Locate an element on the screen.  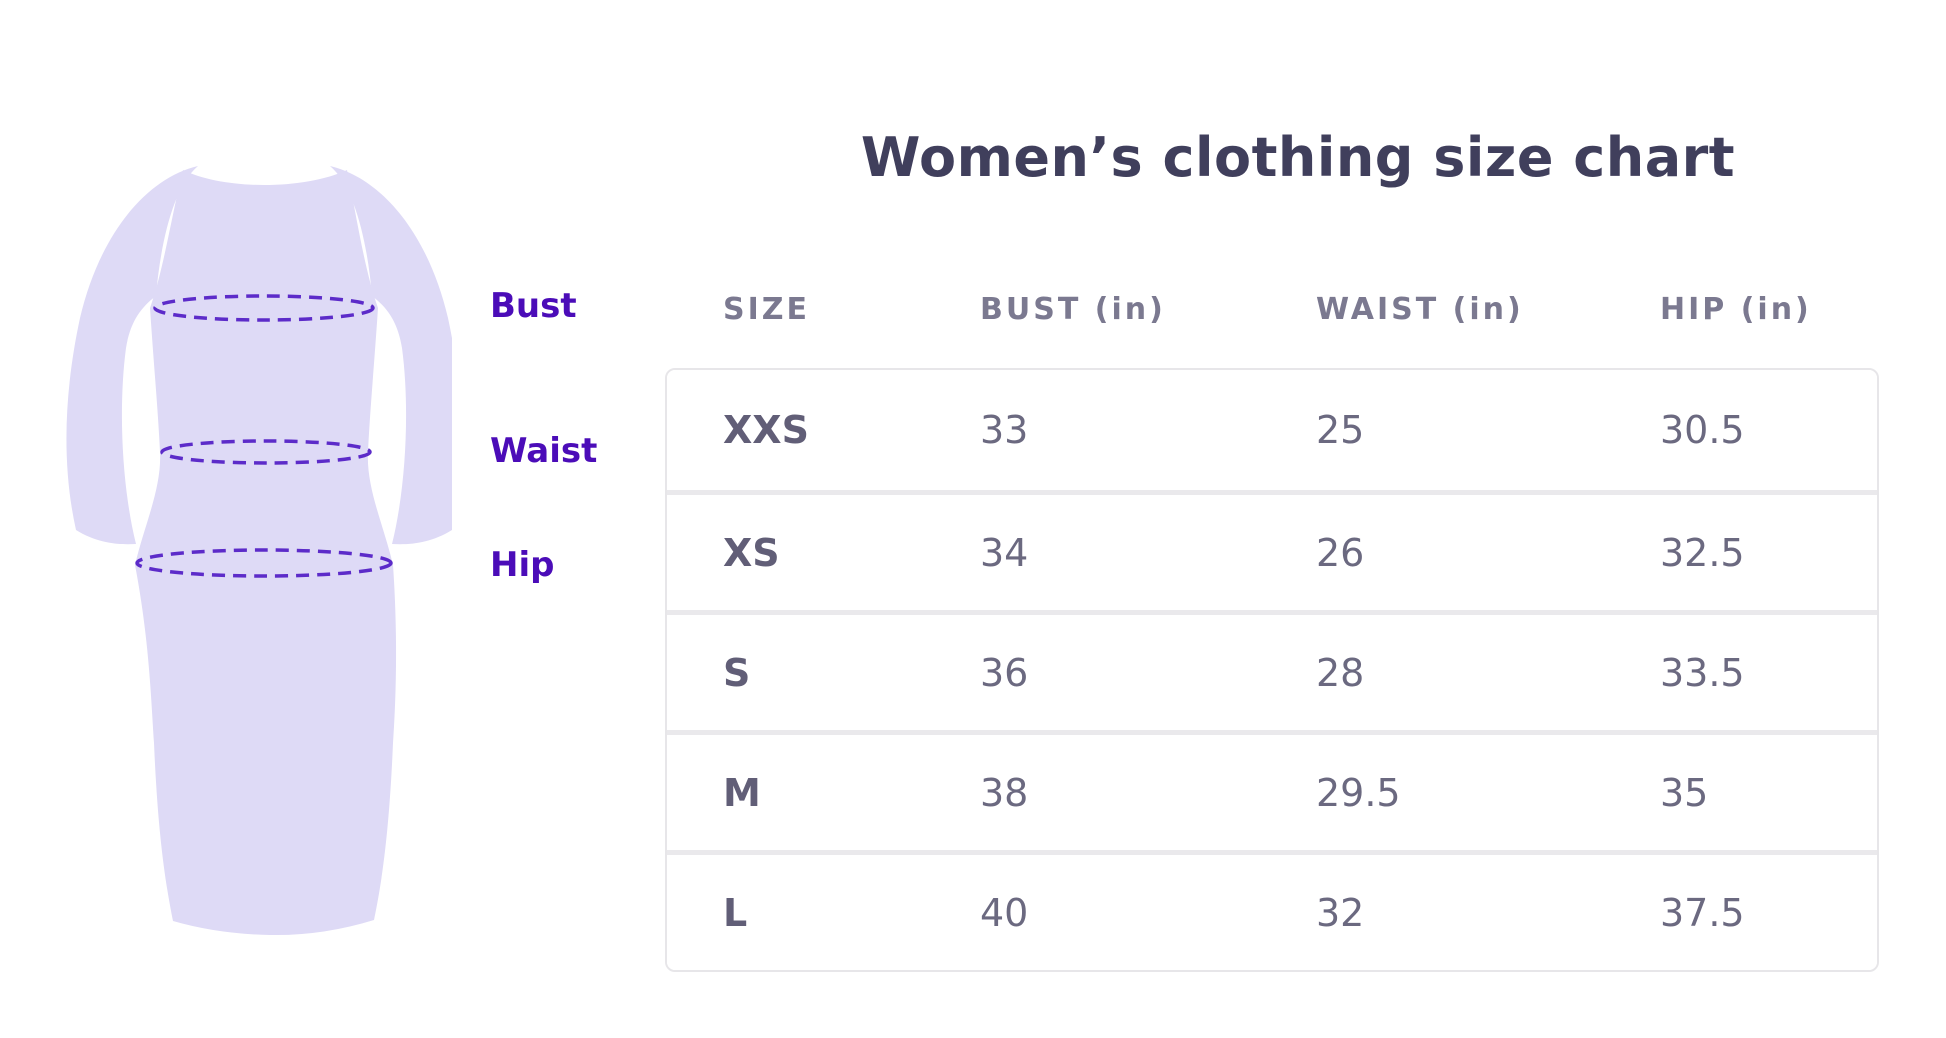
dress-right-sleeve is located at coordinates (391, 355).